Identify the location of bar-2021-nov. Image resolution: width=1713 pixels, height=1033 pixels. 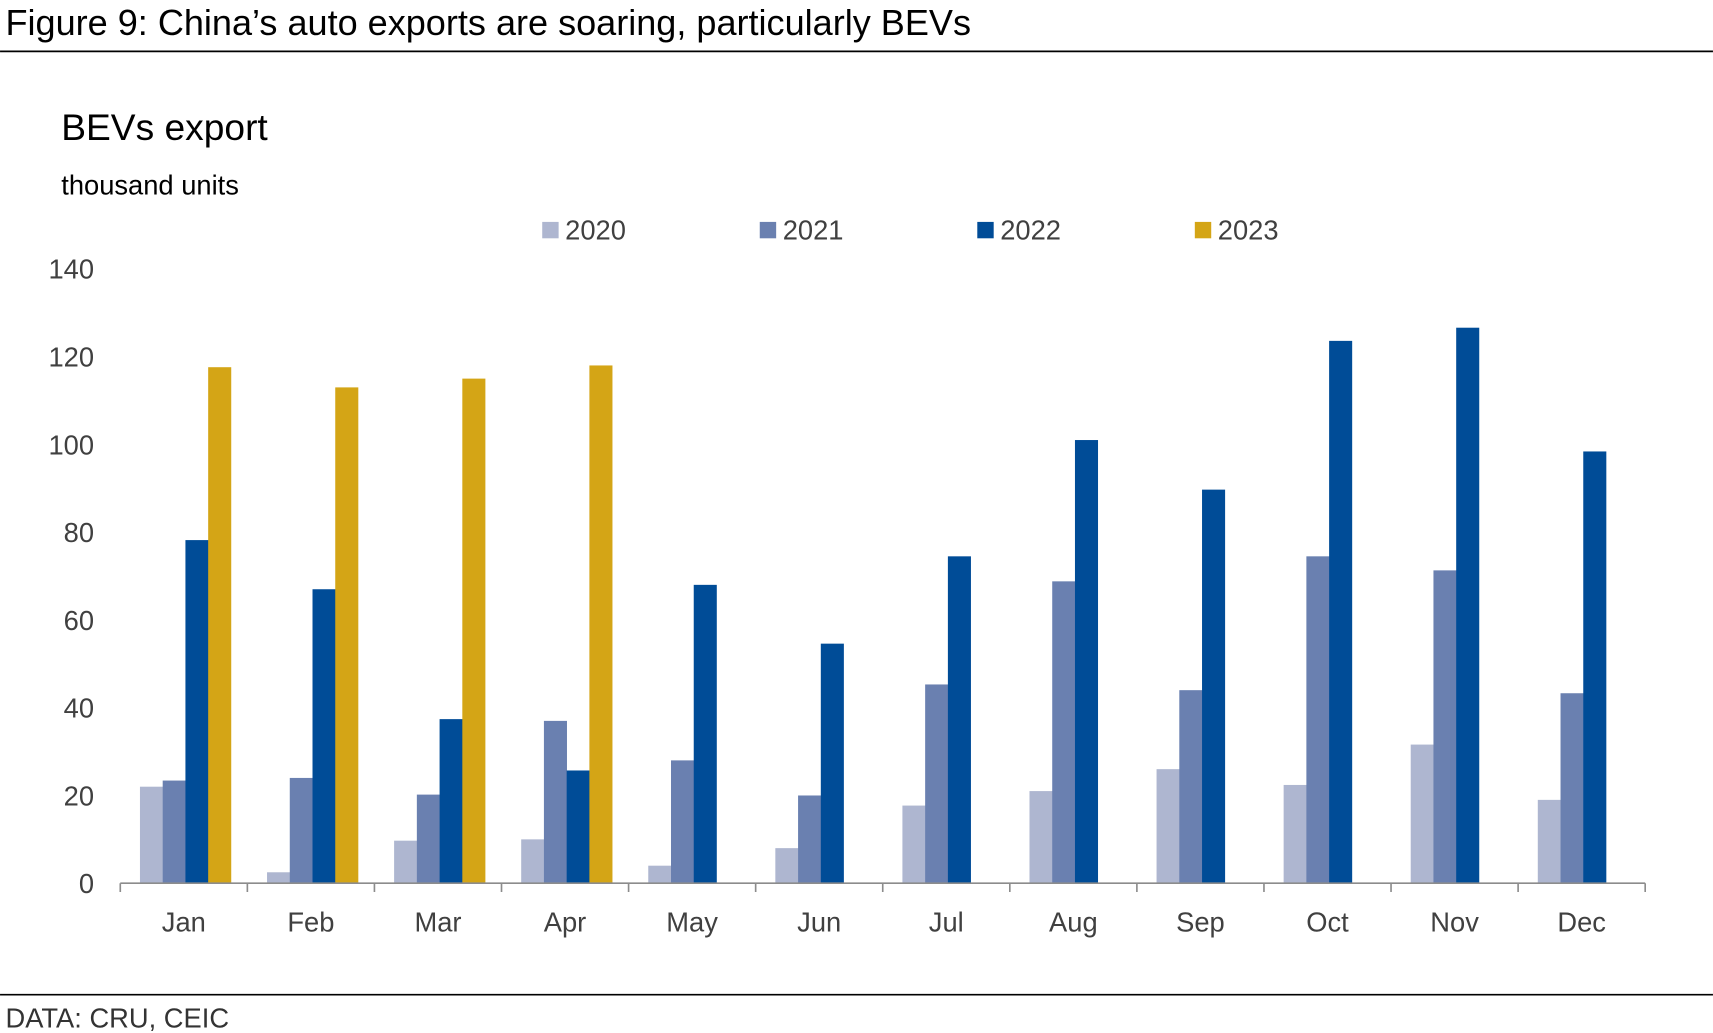
(1445, 727).